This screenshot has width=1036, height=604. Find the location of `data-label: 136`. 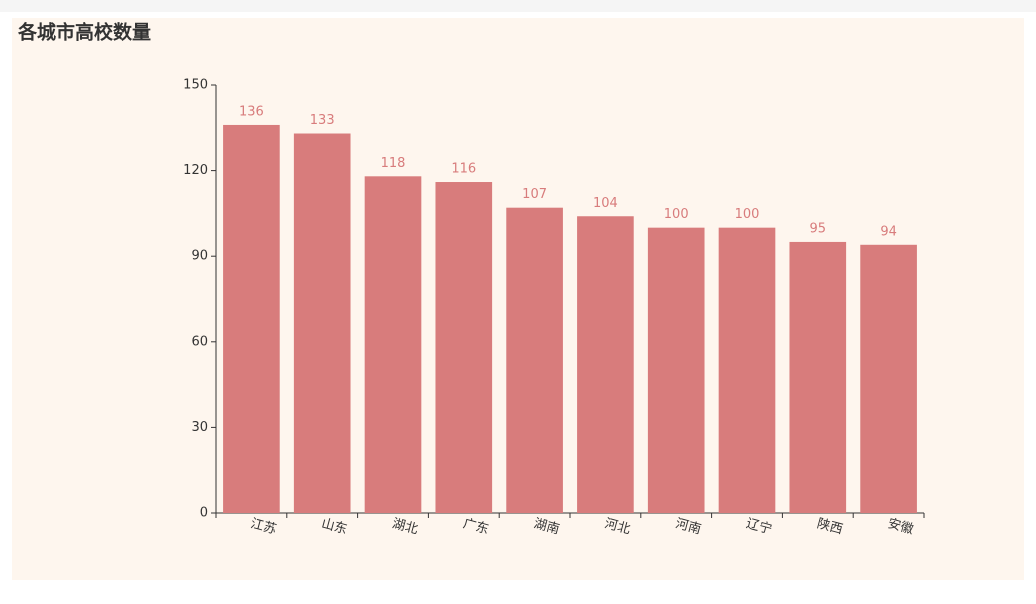

data-label: 136 is located at coordinates (251, 111).